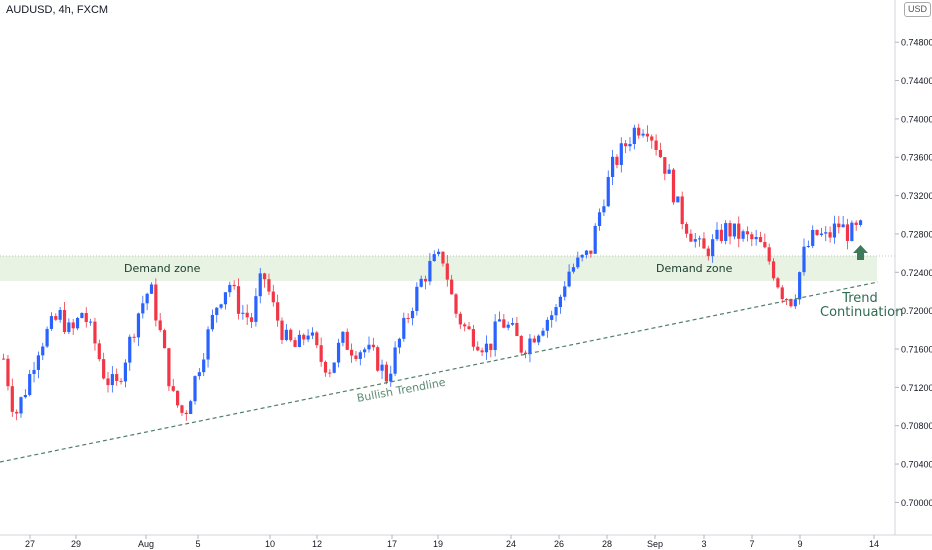  I want to click on y-tick-label: 0.74000, so click(916, 119).